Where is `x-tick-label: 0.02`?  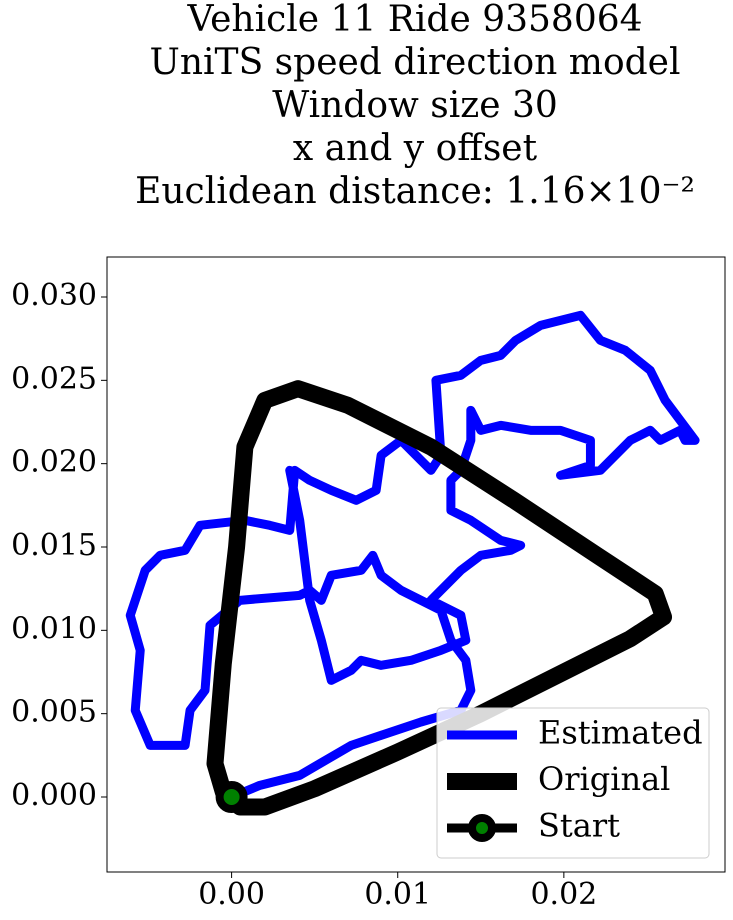
x-tick-label: 0.02 is located at coordinates (563, 894).